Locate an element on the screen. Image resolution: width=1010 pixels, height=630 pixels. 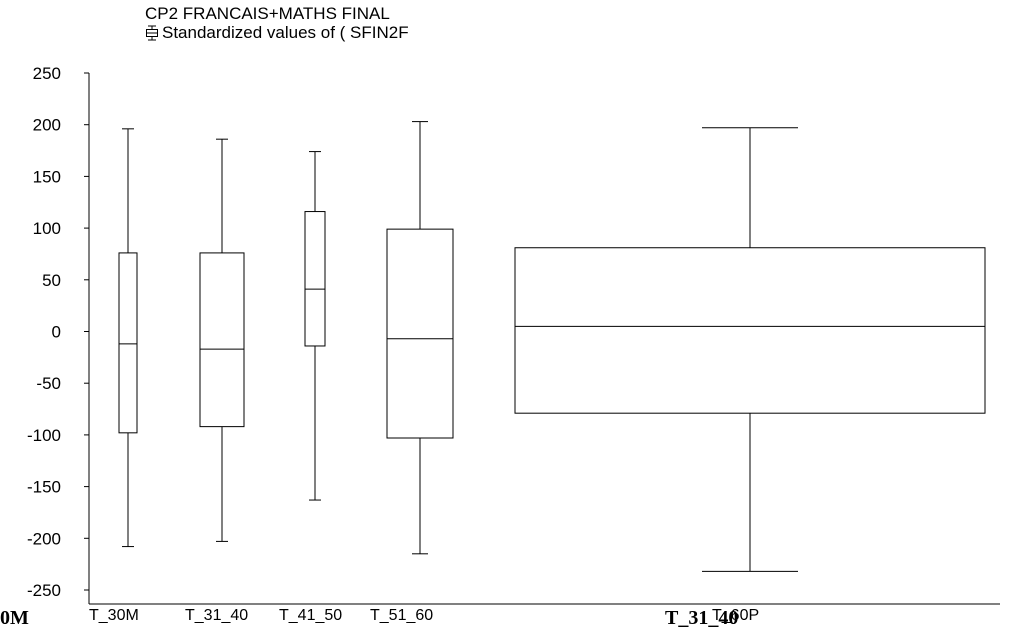
y-tick-label: -150 is located at coordinates (44, 487).